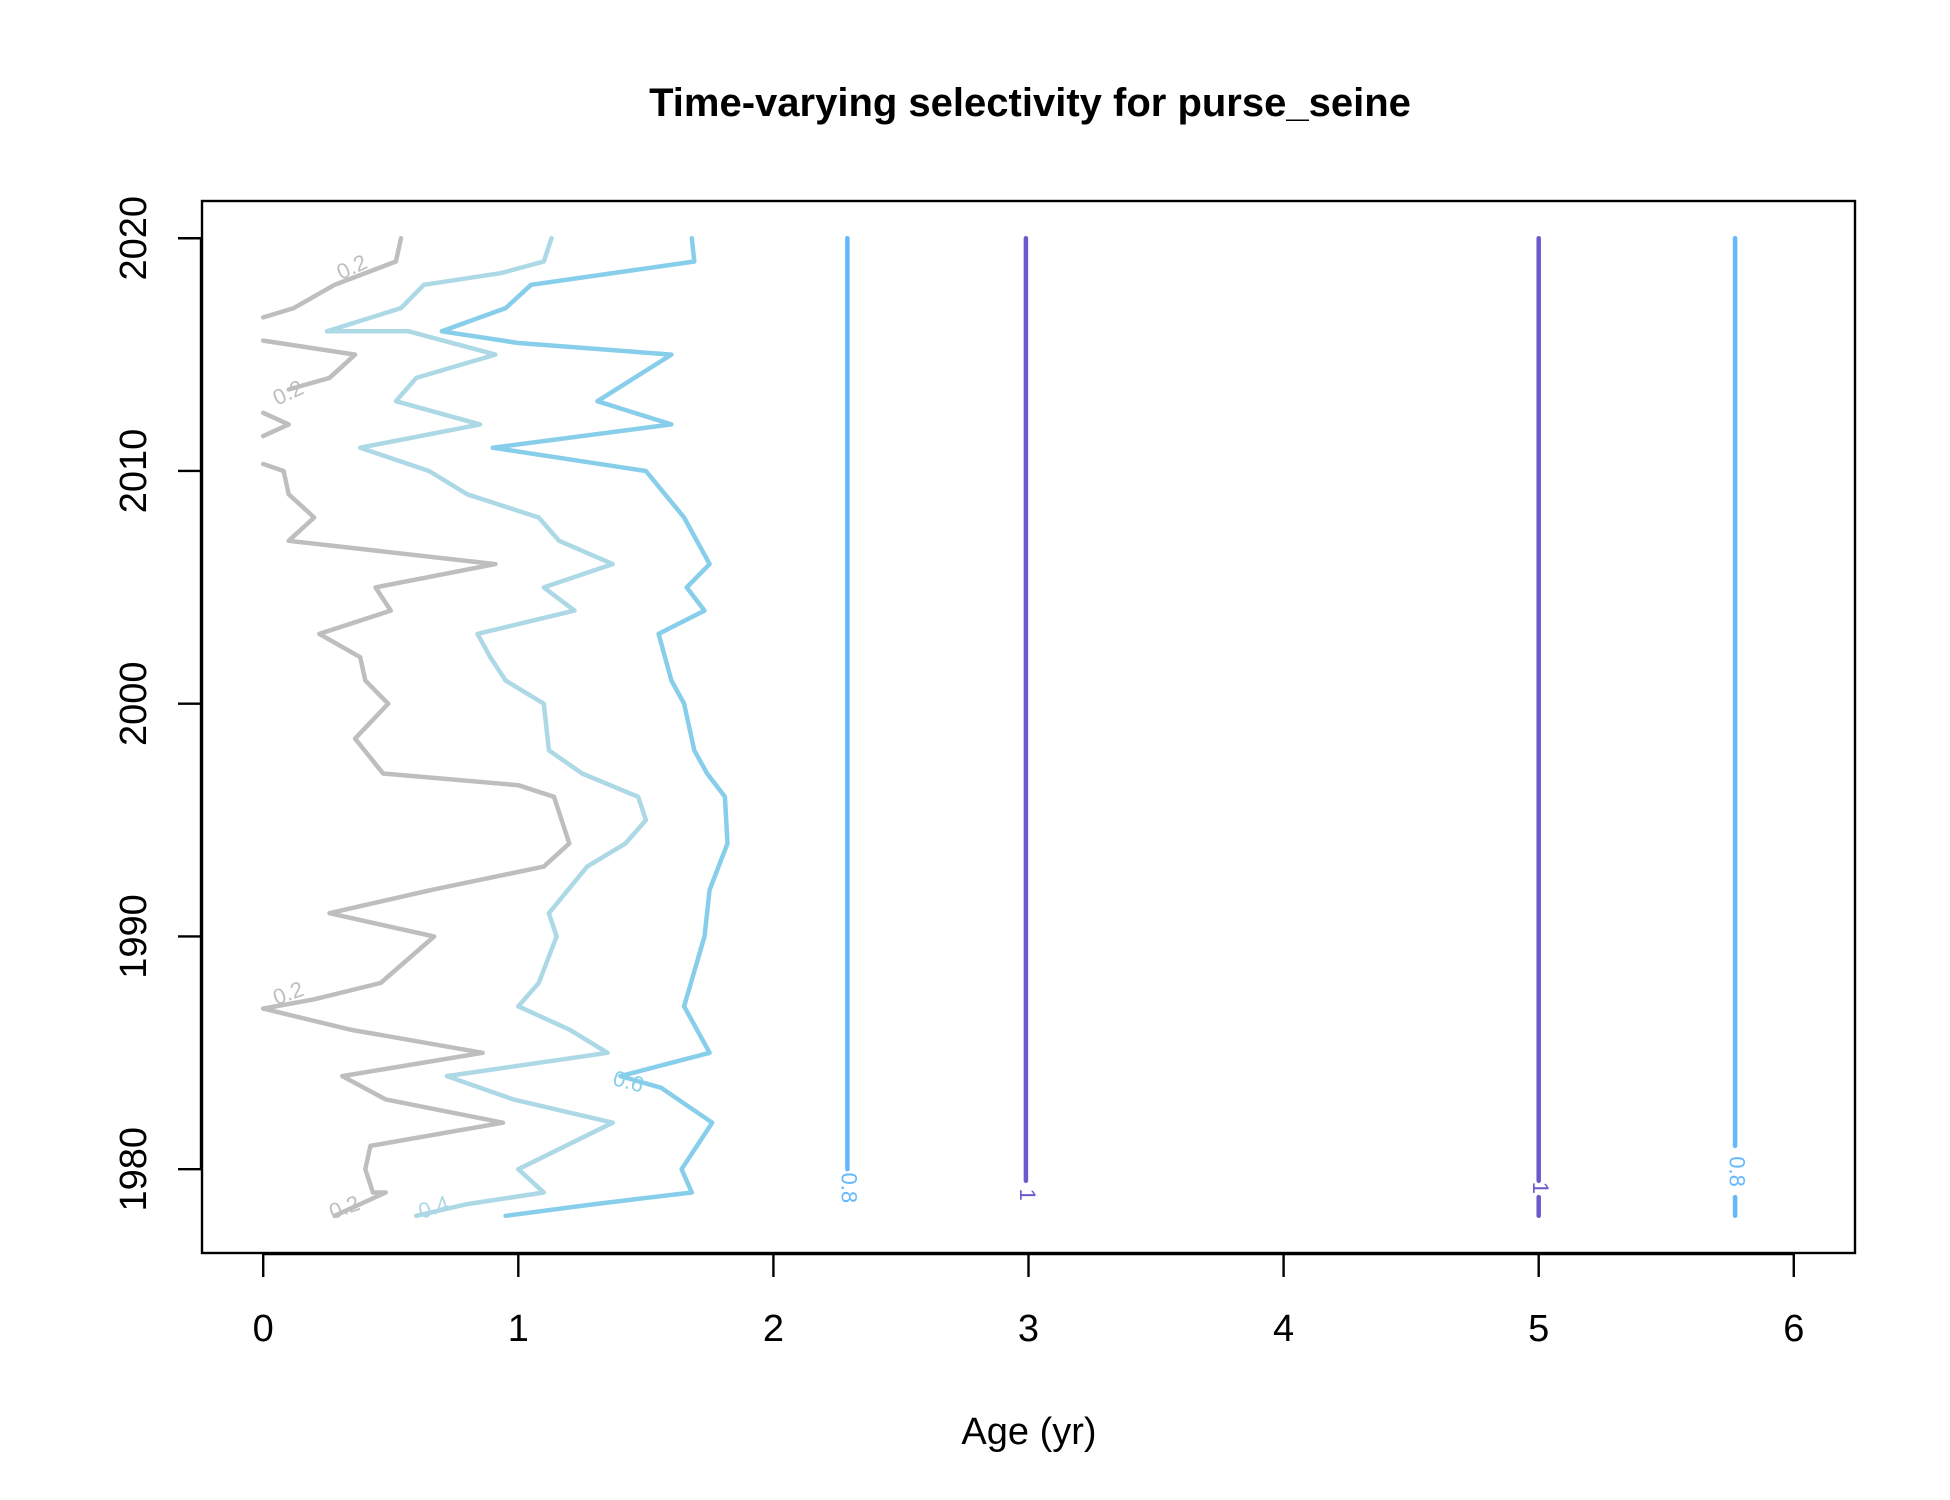 The height and width of the screenshot is (1500, 1950). What do you see at coordinates (134, 703) in the screenshot?
I see `y-tick-label: 2000` at bounding box center [134, 703].